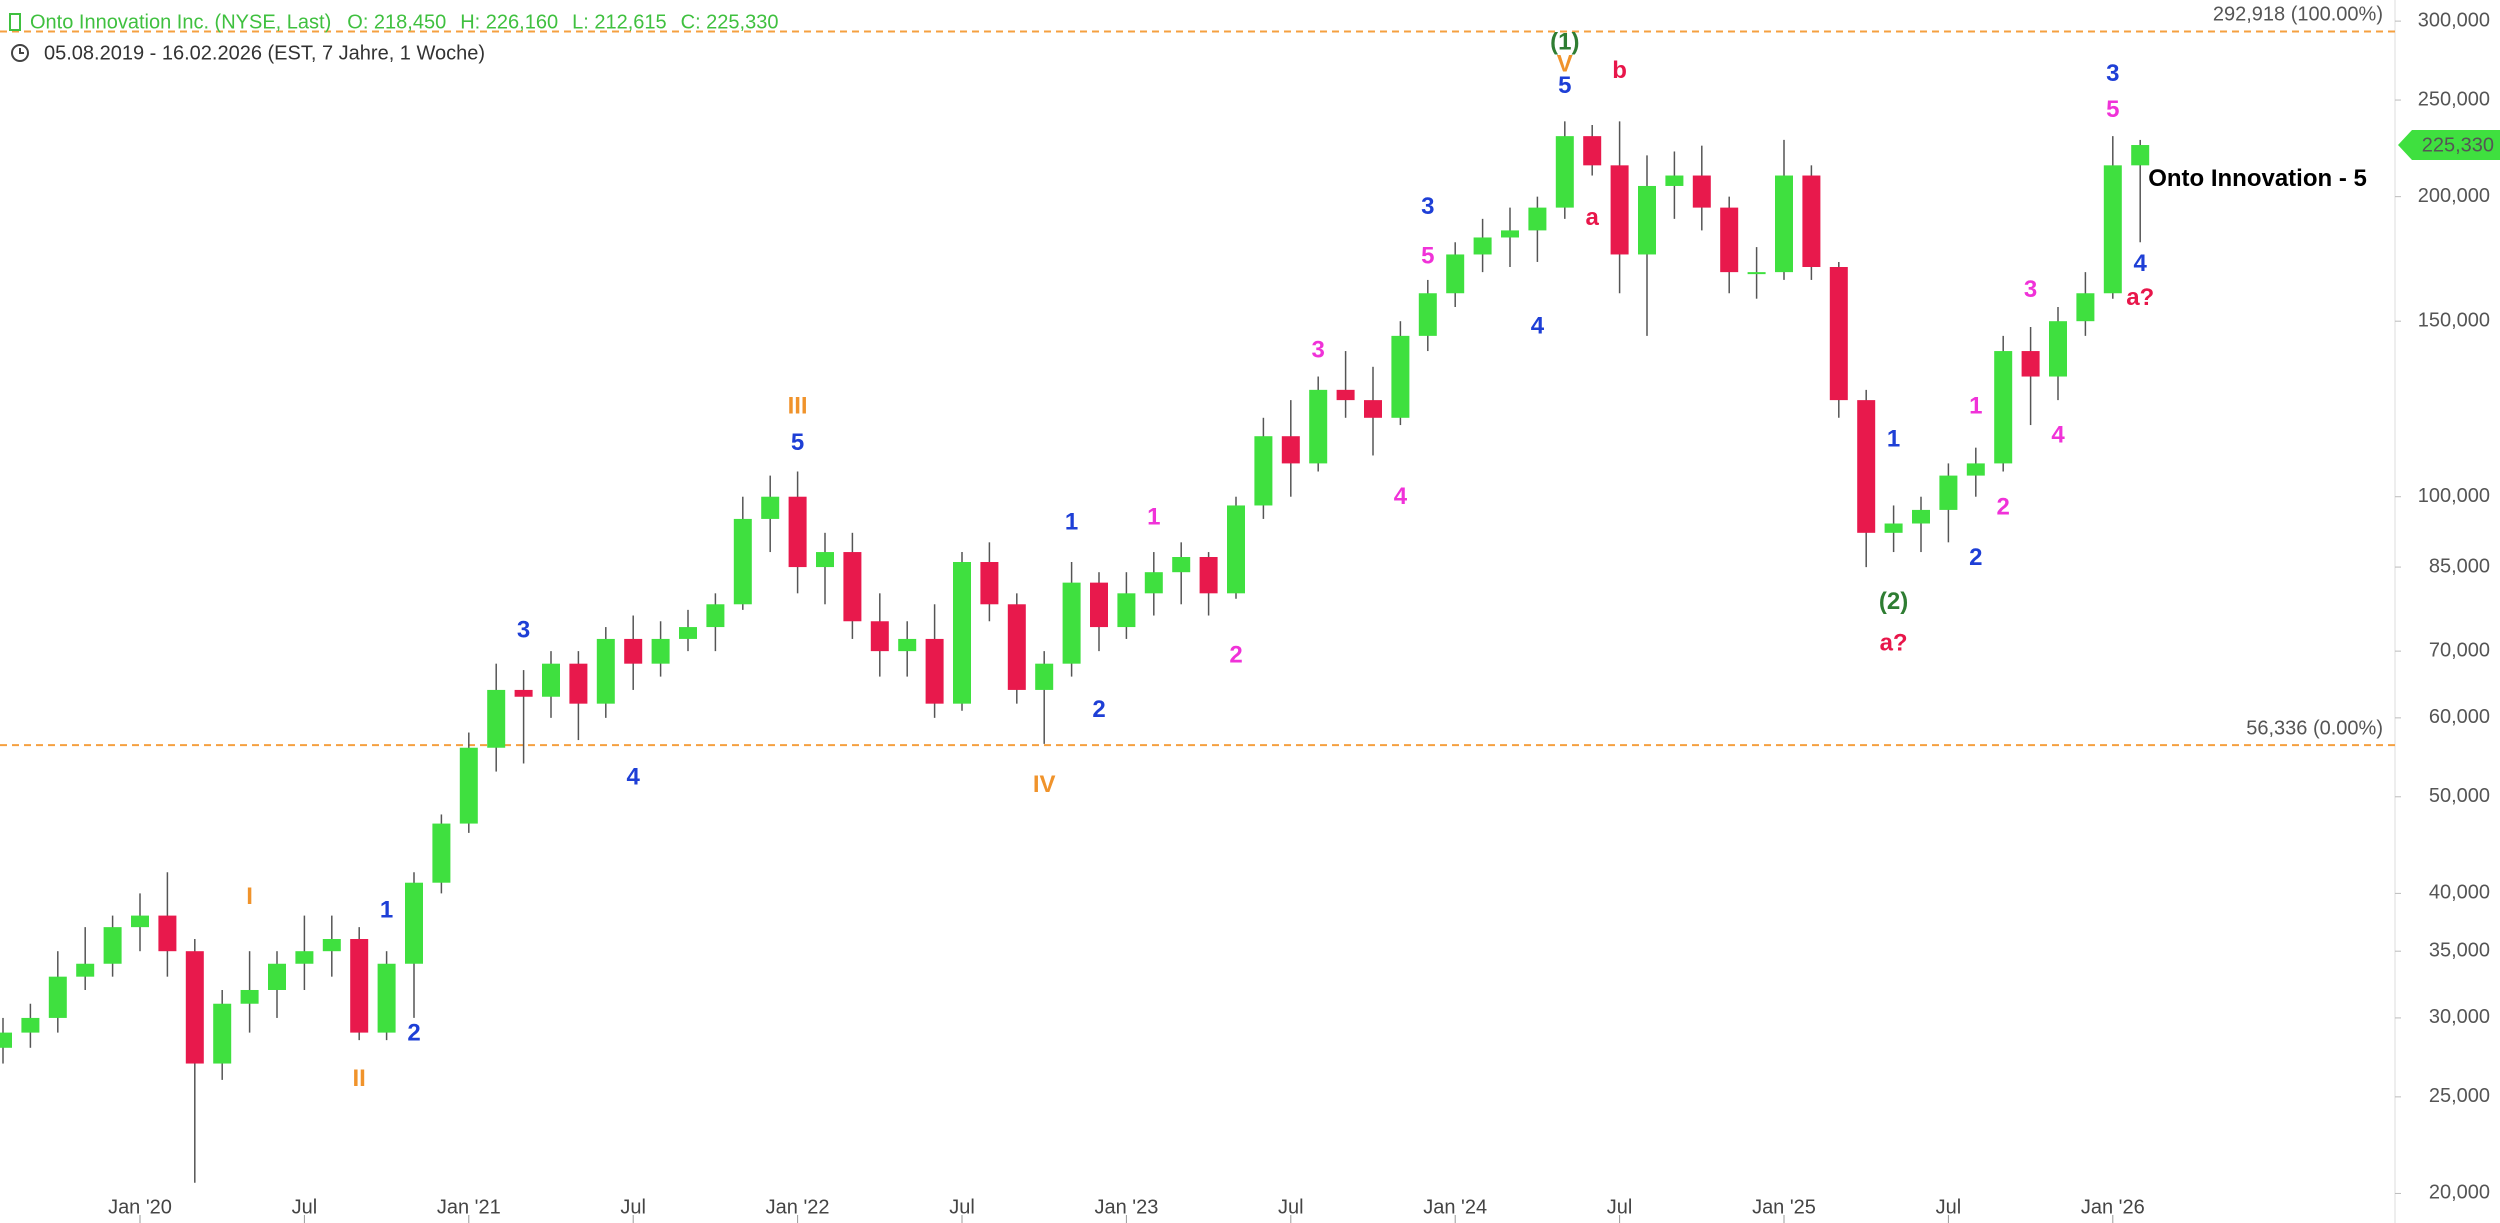  I want to click on wave-label: 5, so click(2112, 109).